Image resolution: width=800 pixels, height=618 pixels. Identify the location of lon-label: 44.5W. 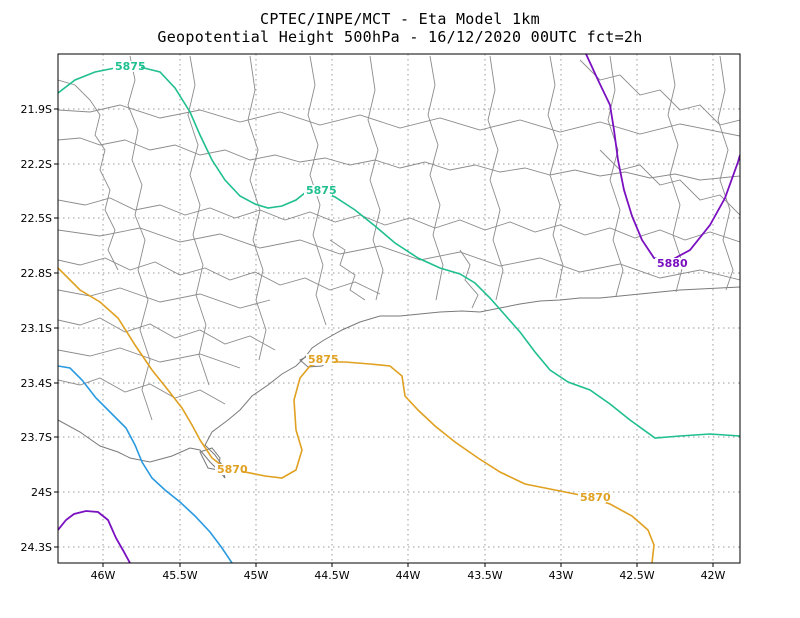
(331, 575).